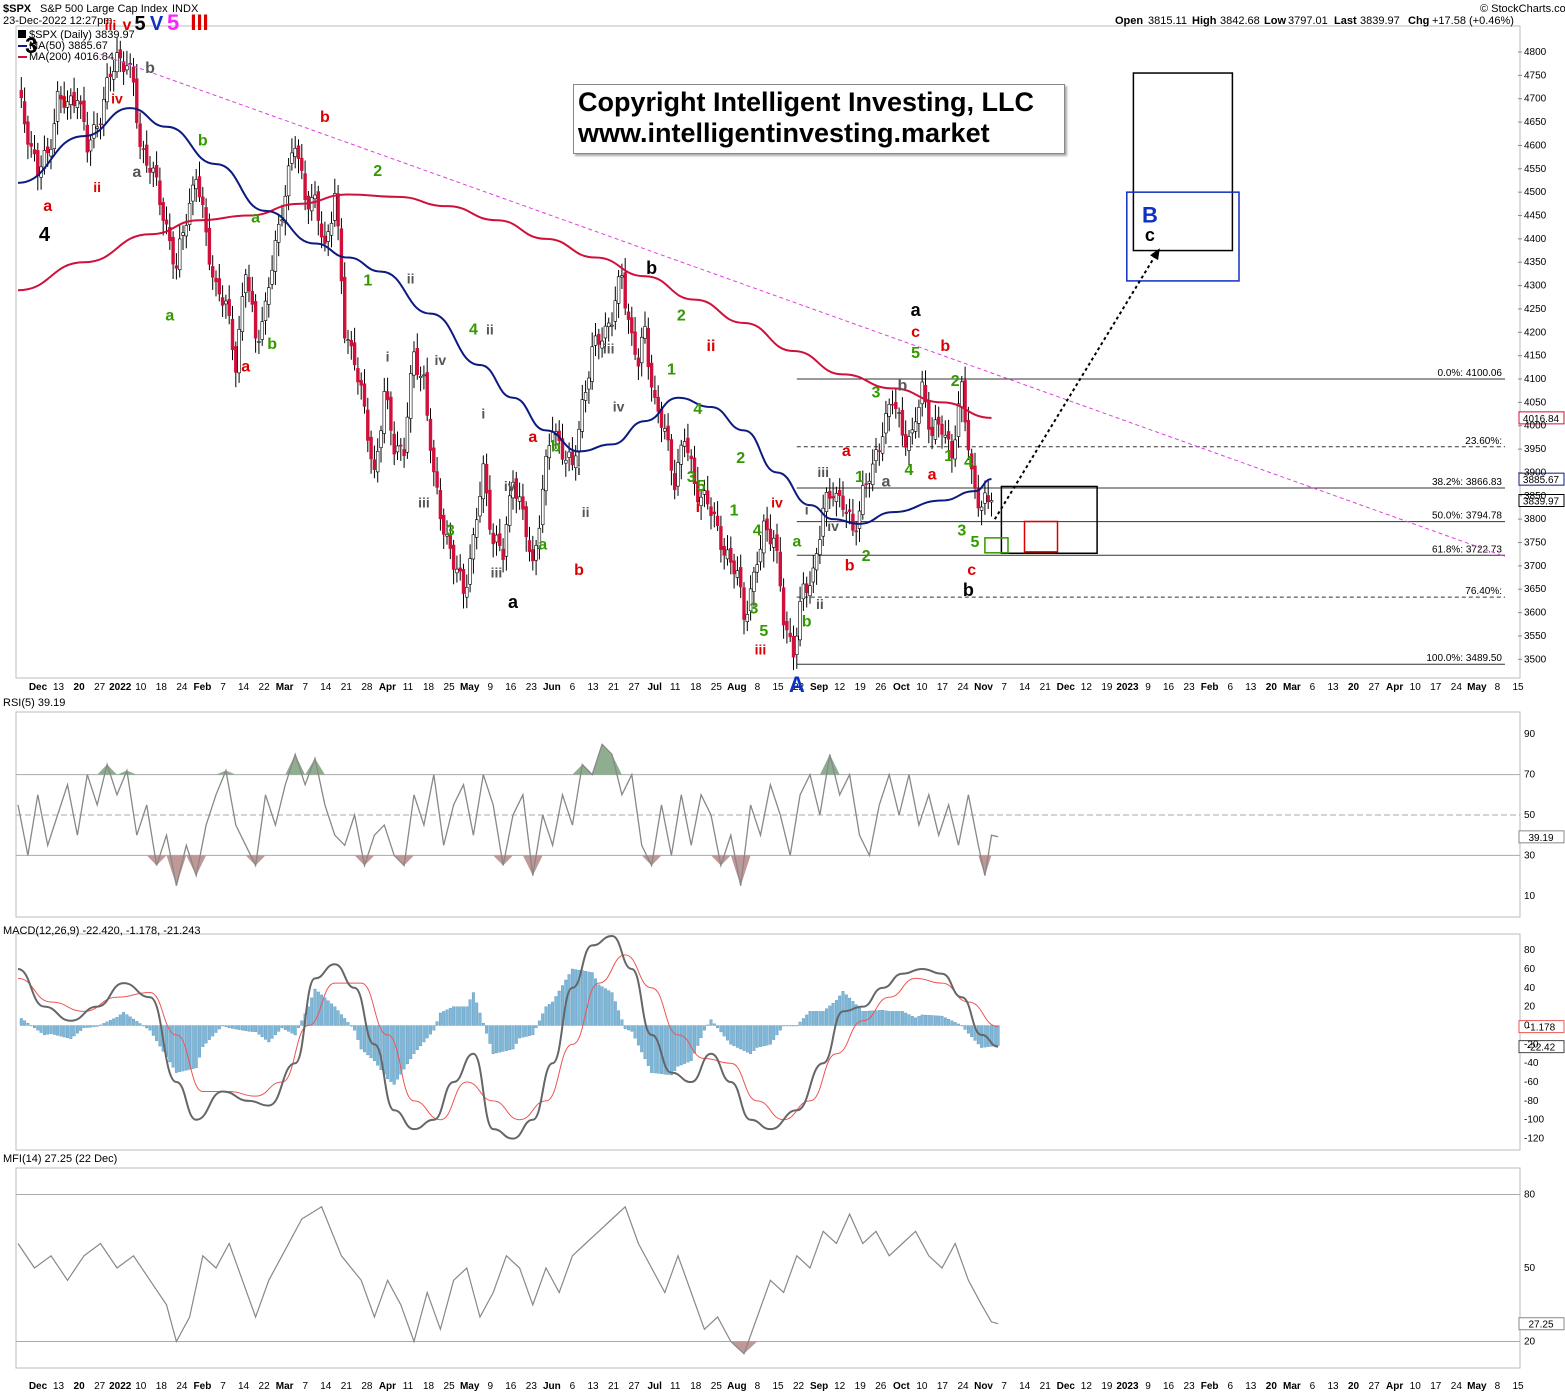 This screenshot has width=1565, height=1396. I want to click on date-tick-label: 17, so click(1436, 1386).